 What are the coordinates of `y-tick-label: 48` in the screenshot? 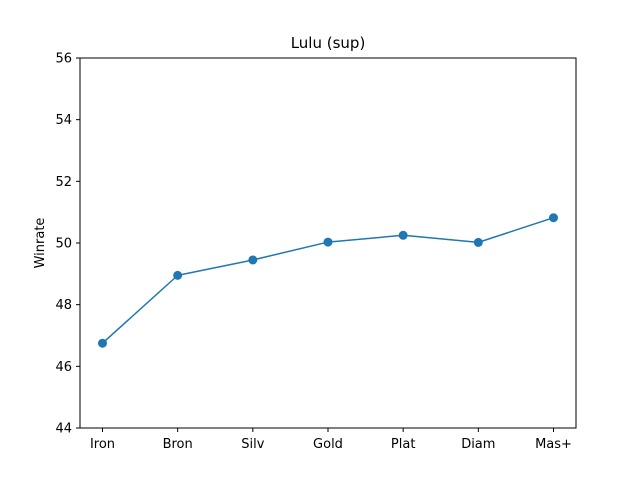 It's located at (63, 305).